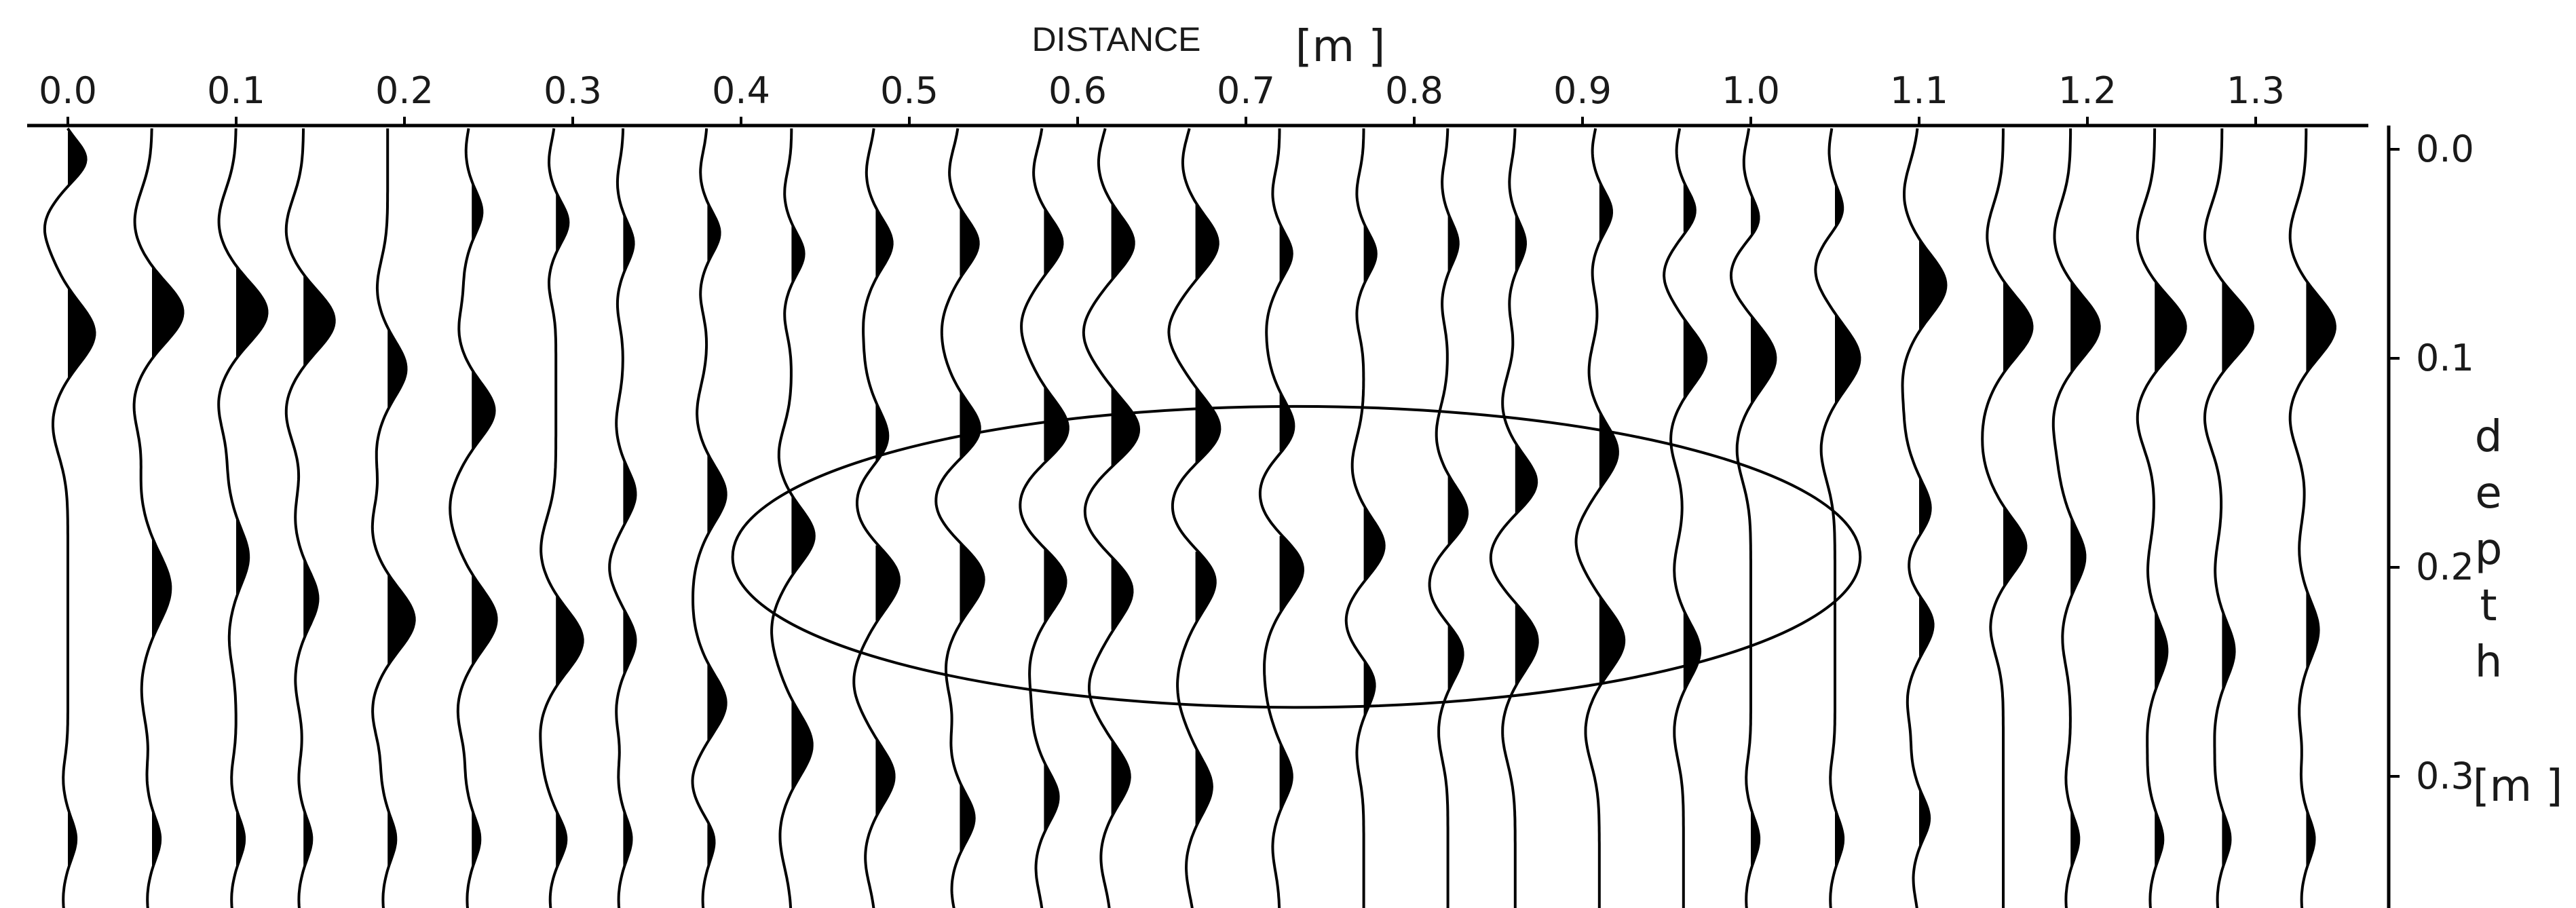  What do you see at coordinates (2489, 437) in the screenshot?
I see `y-axis-title-letter: d` at bounding box center [2489, 437].